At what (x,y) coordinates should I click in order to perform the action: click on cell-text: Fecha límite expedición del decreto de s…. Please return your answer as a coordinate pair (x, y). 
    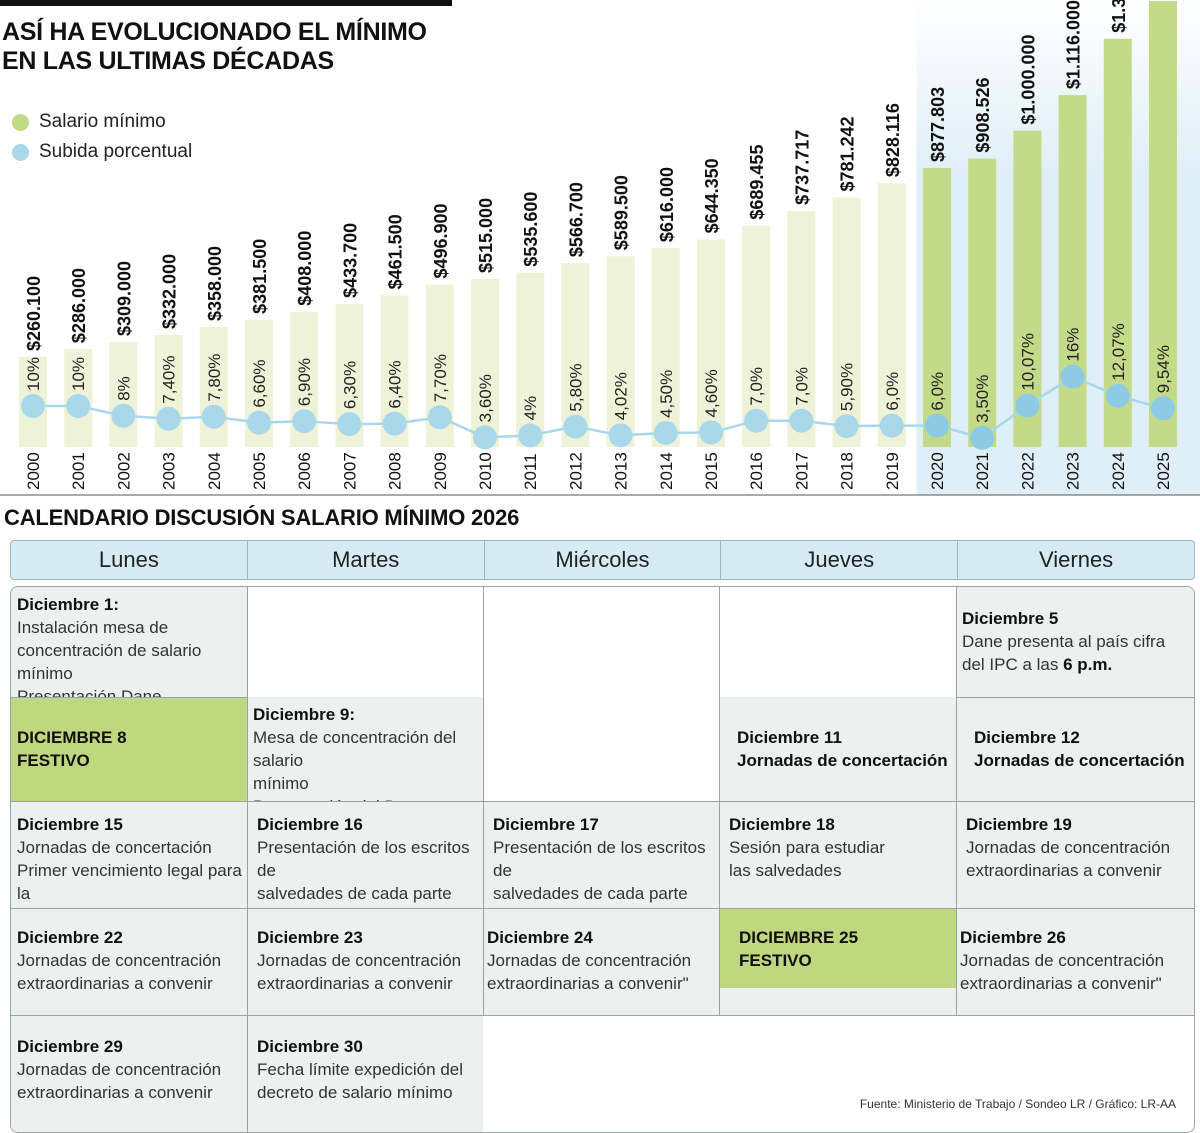
    Looking at the image, I should click on (360, 1081).